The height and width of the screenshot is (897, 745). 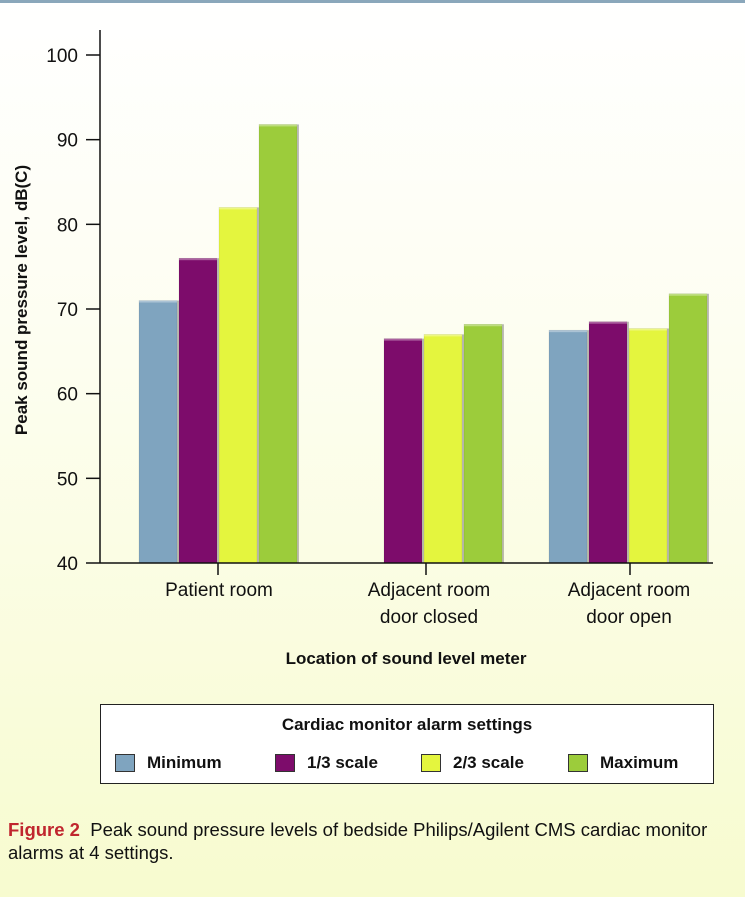 I want to click on legend-swatch-two-thirds-scale, so click(x=431, y=763).